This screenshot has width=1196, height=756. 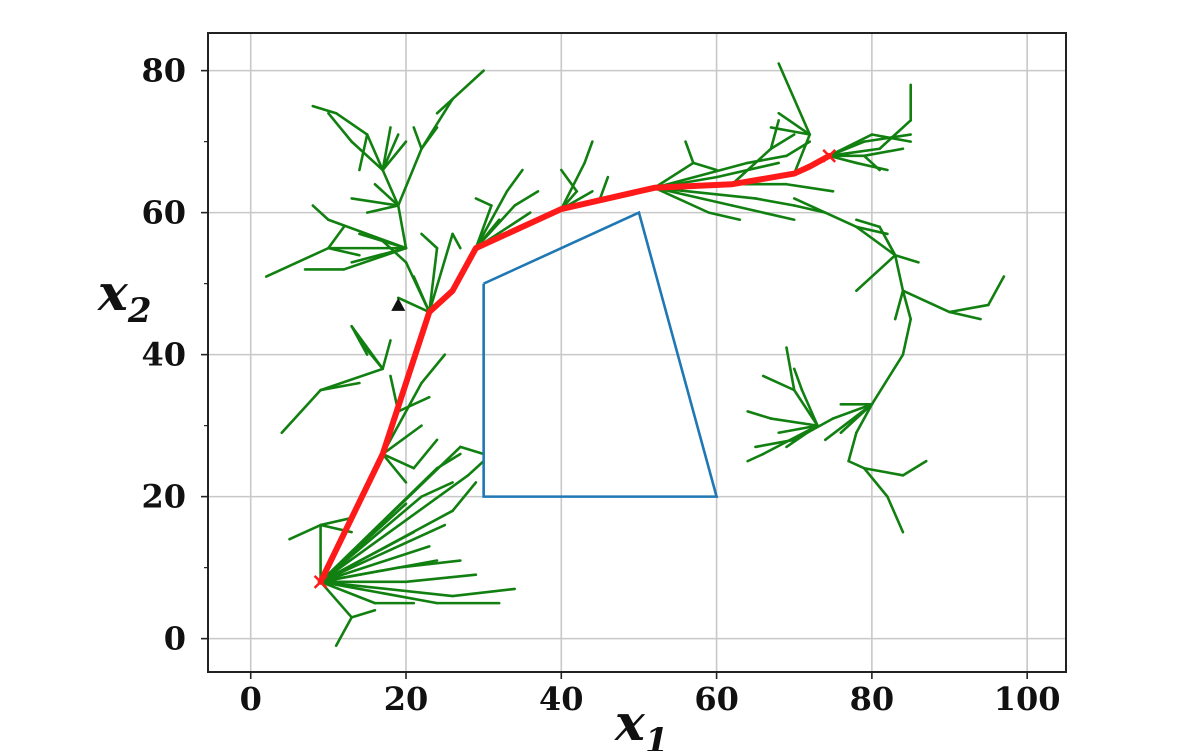 I want to click on x-axis-label-main: x, so click(x=630, y=722).